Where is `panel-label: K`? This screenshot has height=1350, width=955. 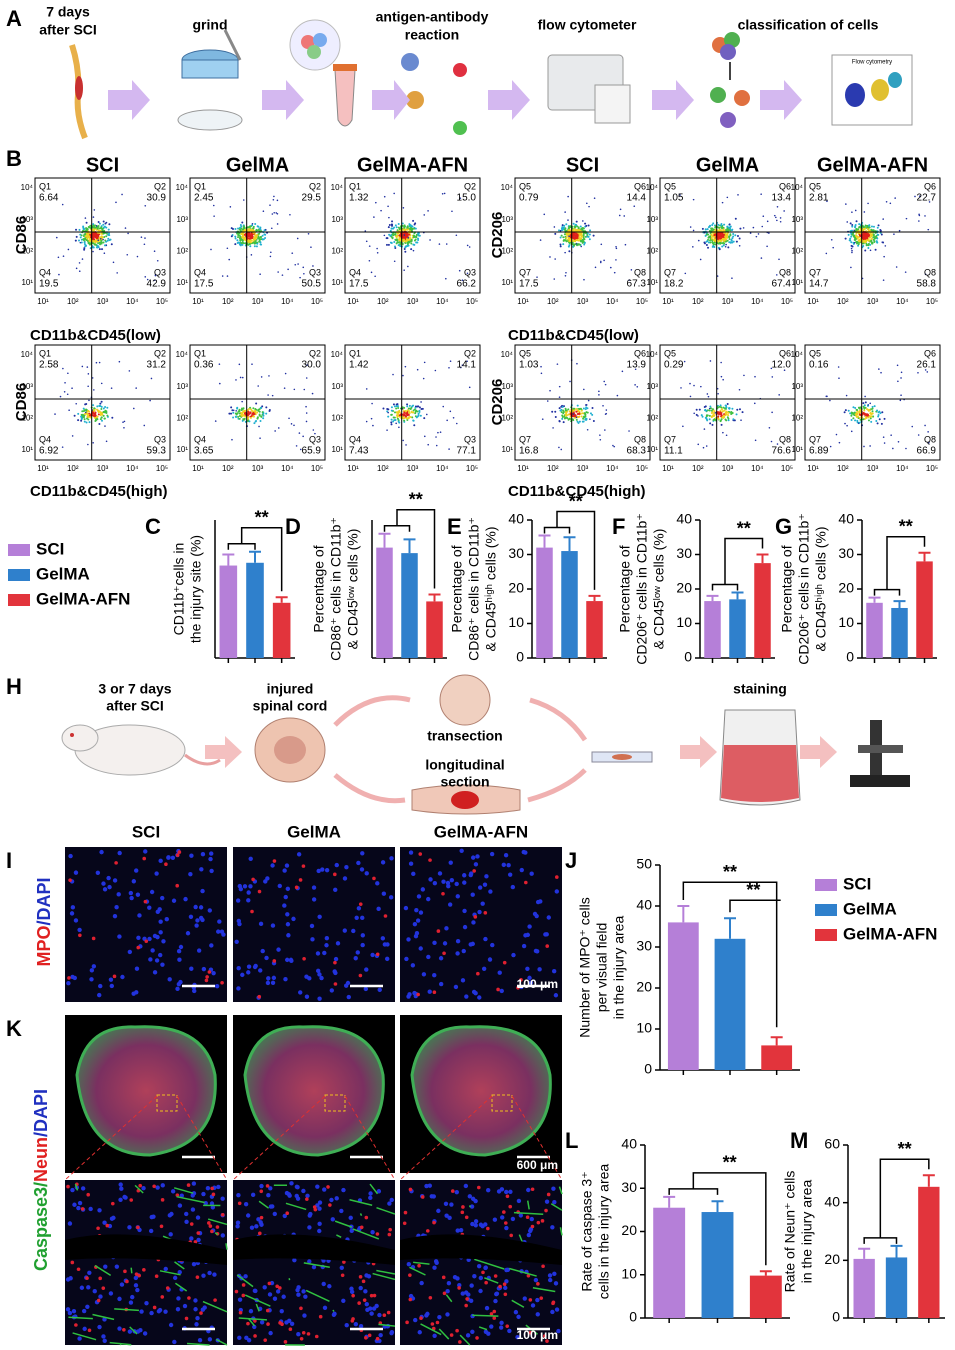 panel-label: K is located at coordinates (14, 1028).